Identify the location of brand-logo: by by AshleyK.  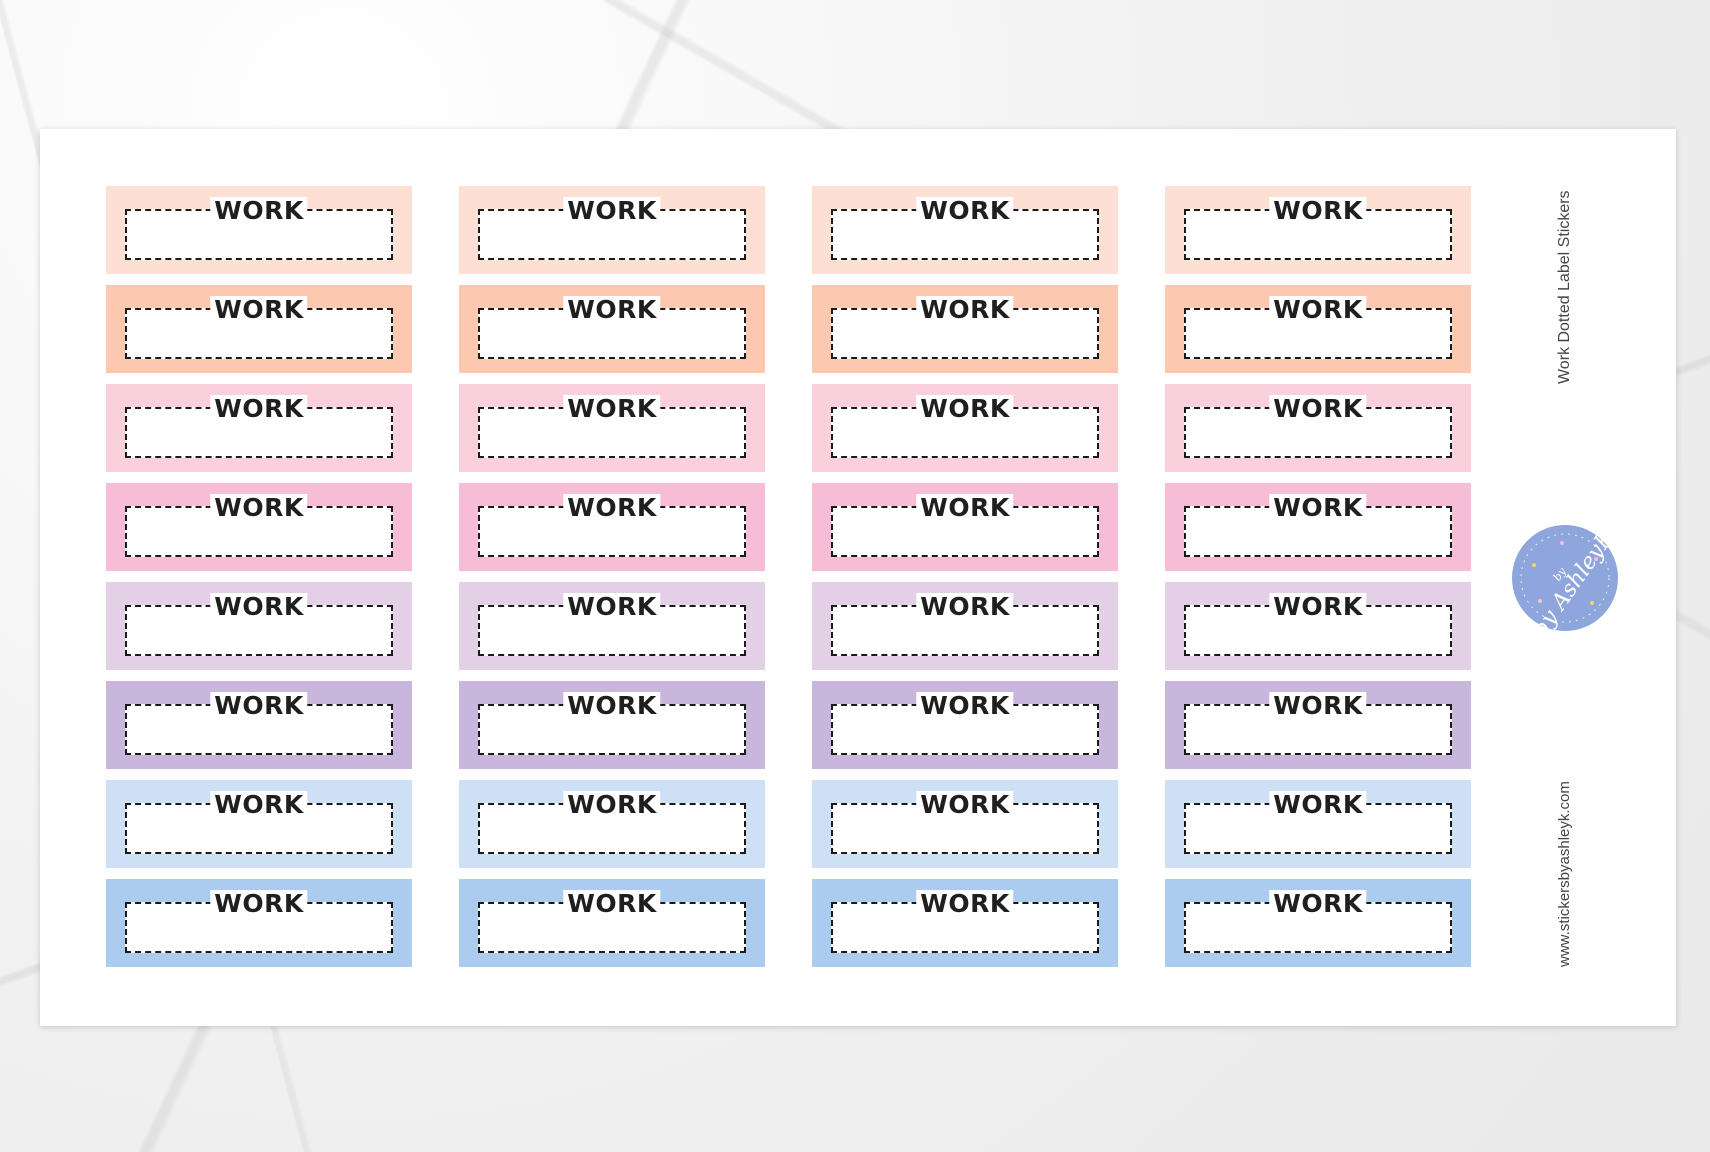
(1565, 578).